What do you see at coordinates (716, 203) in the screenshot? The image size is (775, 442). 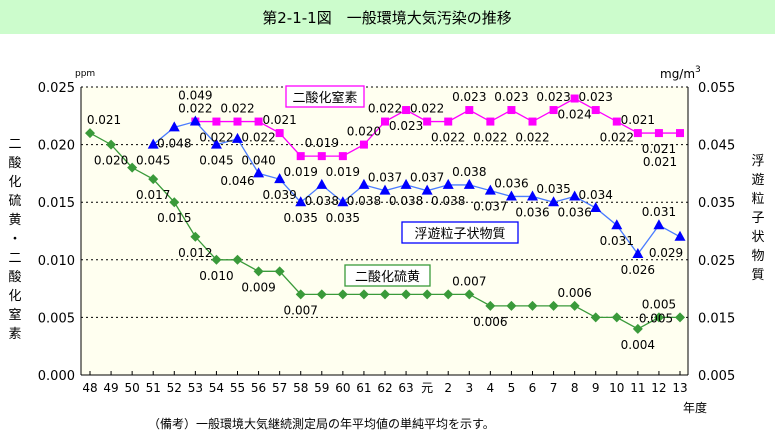 I see `right-tick-label: 0.035` at bounding box center [716, 203].